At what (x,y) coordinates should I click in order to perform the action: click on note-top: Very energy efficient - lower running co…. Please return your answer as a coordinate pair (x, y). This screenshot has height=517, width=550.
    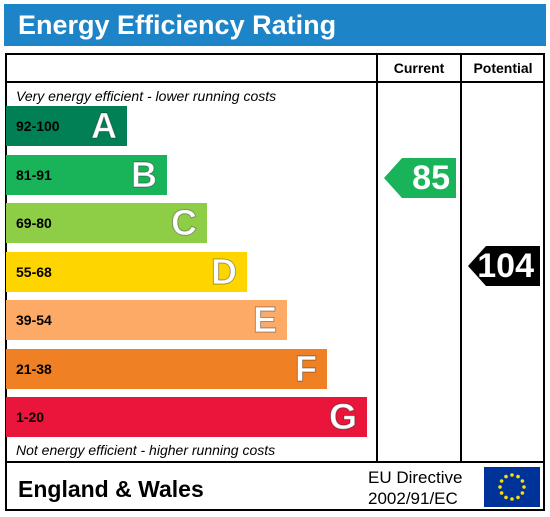
    Looking at the image, I should click on (146, 96).